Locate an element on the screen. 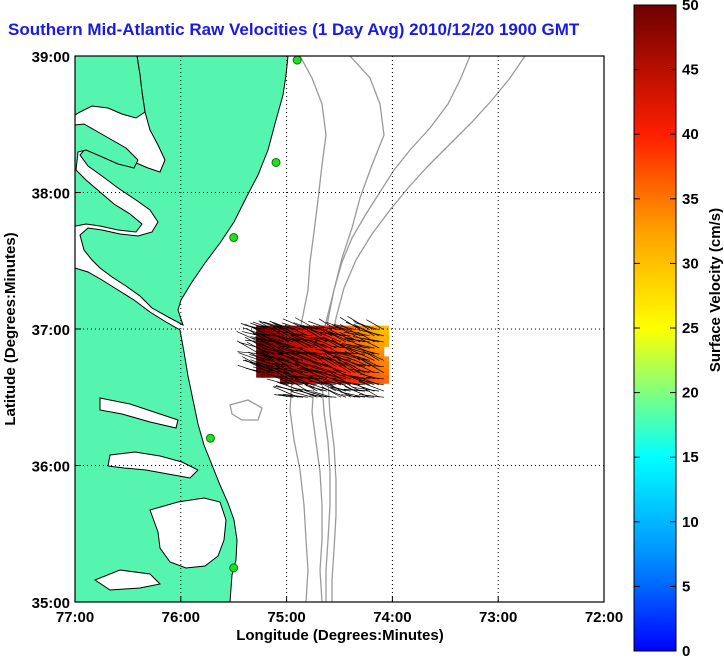  x-tick-label: 74:00 is located at coordinates (392, 617).